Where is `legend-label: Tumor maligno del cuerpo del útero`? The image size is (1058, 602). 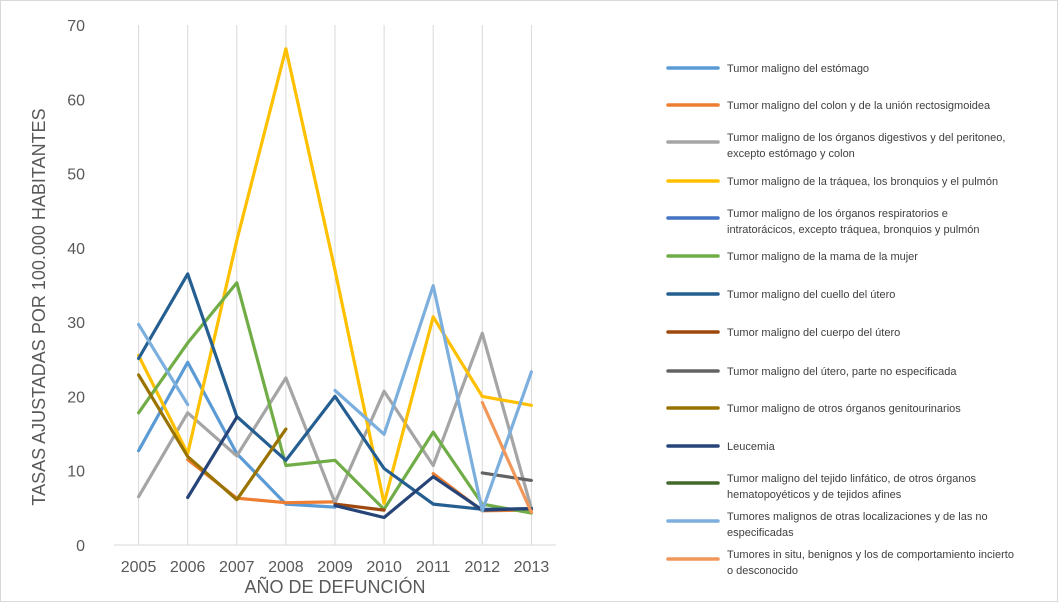 legend-label: Tumor maligno del cuerpo del útero is located at coordinates (813, 333).